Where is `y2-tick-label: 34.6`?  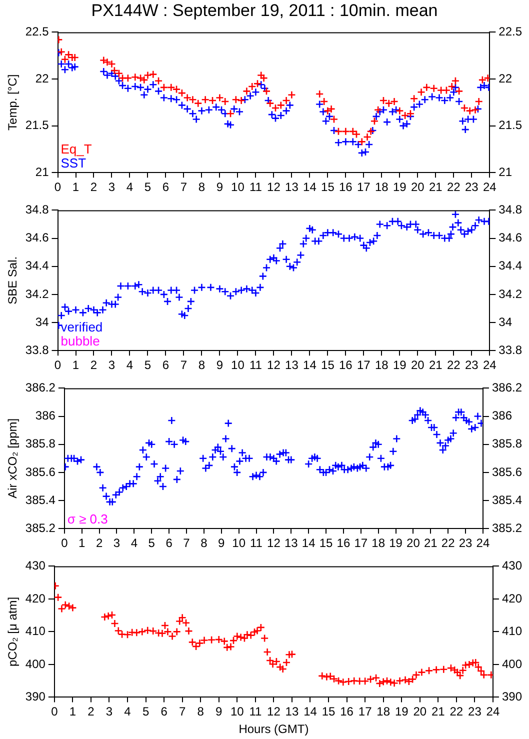
y2-tick-label: 34.6 is located at coordinates (510, 237).